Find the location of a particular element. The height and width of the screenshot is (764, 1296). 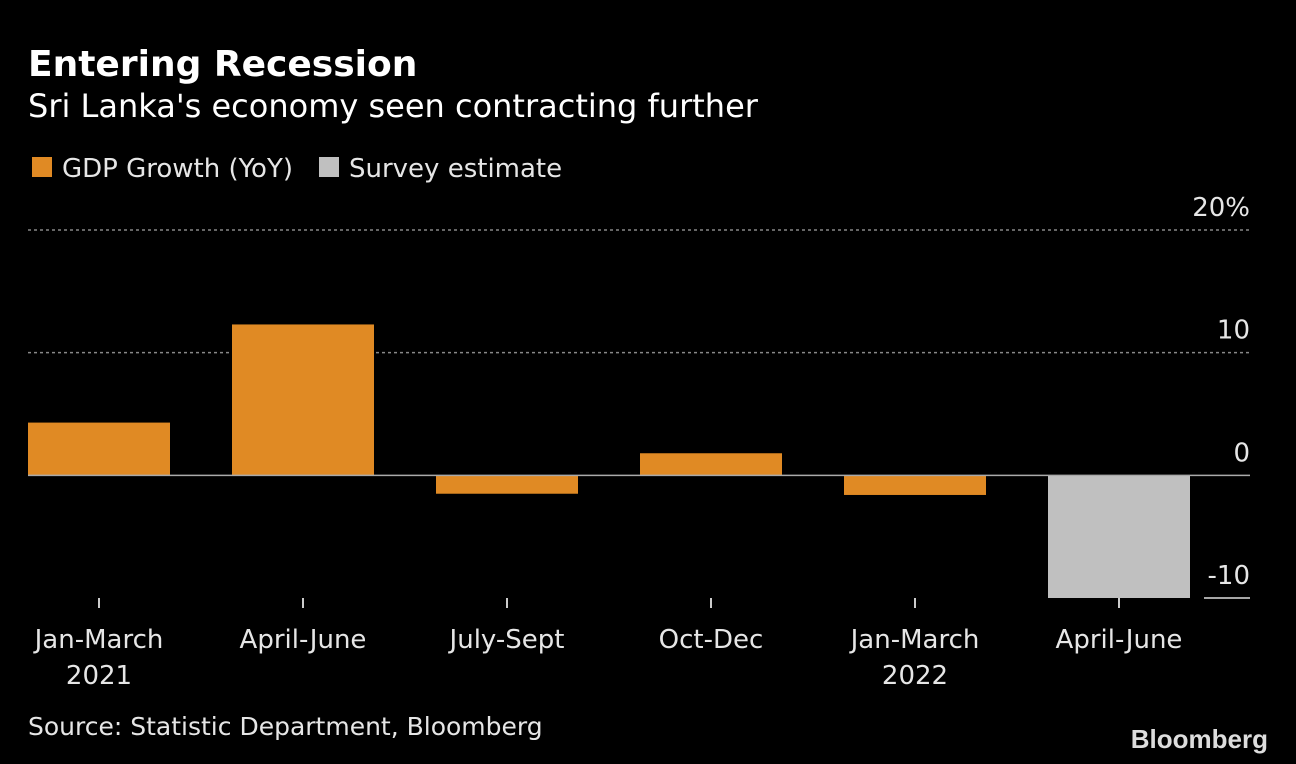

legend-label: Survey estimate is located at coordinates (455, 169).